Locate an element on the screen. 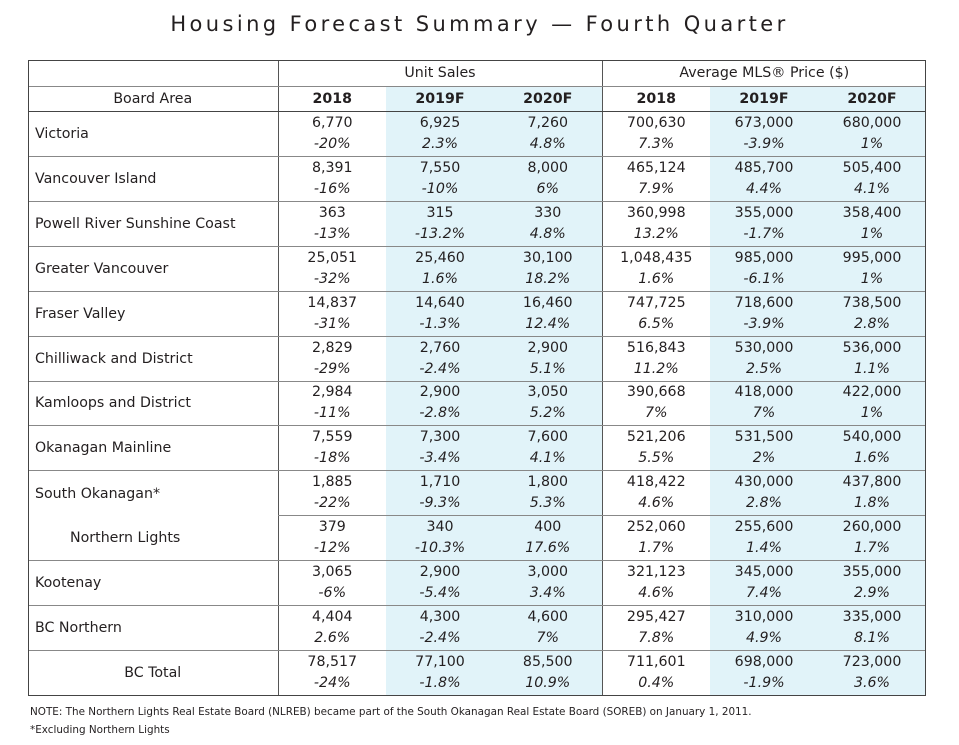 The image size is (959, 745). value-percent: -12% is located at coordinates (332, 548).